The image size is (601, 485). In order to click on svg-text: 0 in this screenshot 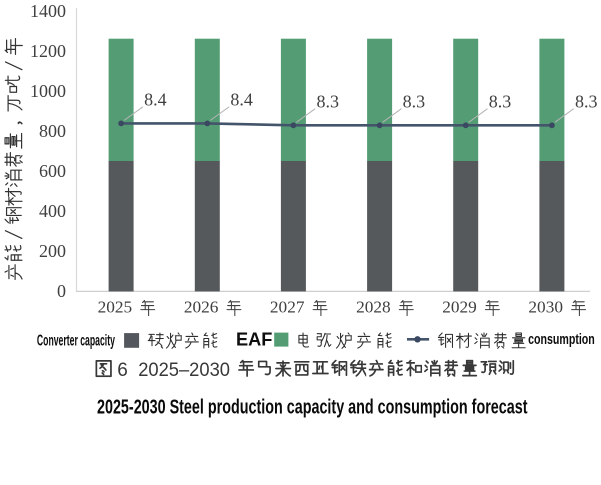, I will do `click(61, 291)`.